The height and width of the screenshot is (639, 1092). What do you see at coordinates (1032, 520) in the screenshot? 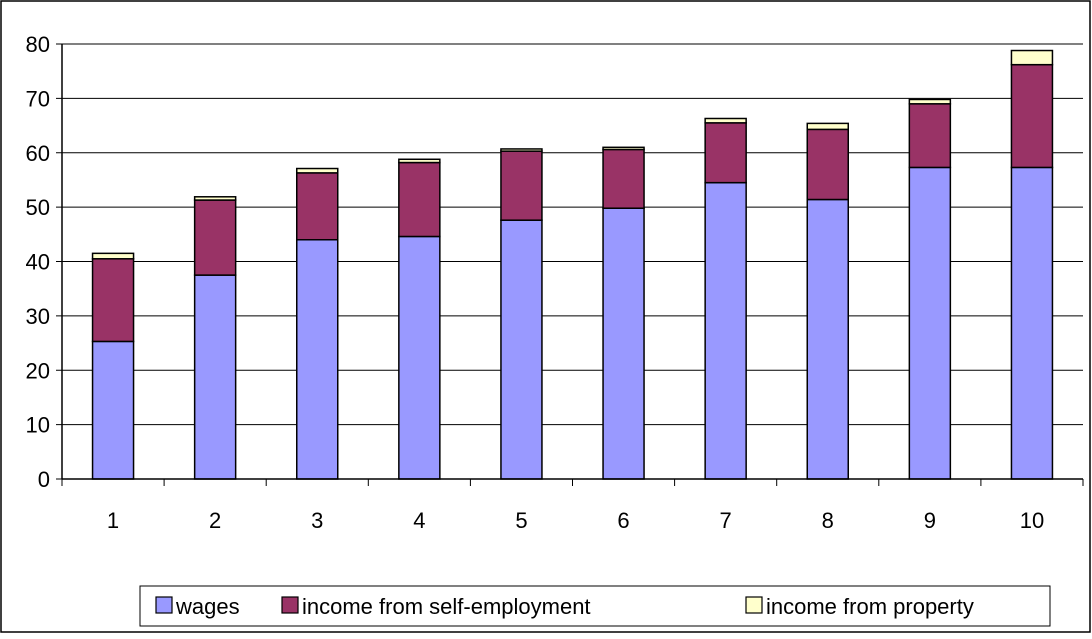
I see `x-tick-label: 10` at bounding box center [1032, 520].